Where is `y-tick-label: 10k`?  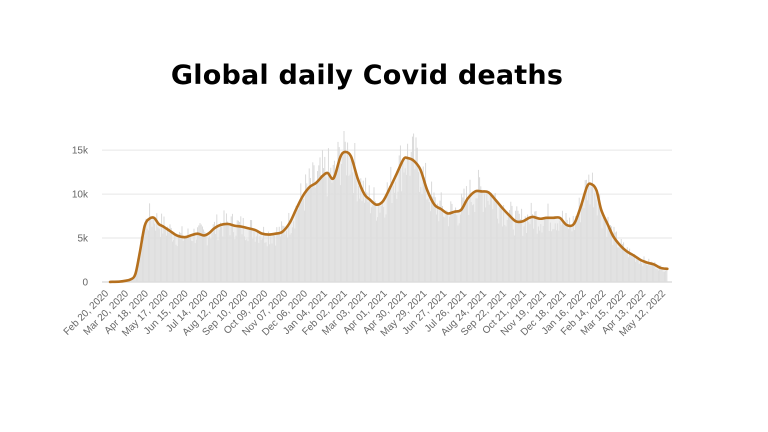 y-tick-label: 10k is located at coordinates (80, 195).